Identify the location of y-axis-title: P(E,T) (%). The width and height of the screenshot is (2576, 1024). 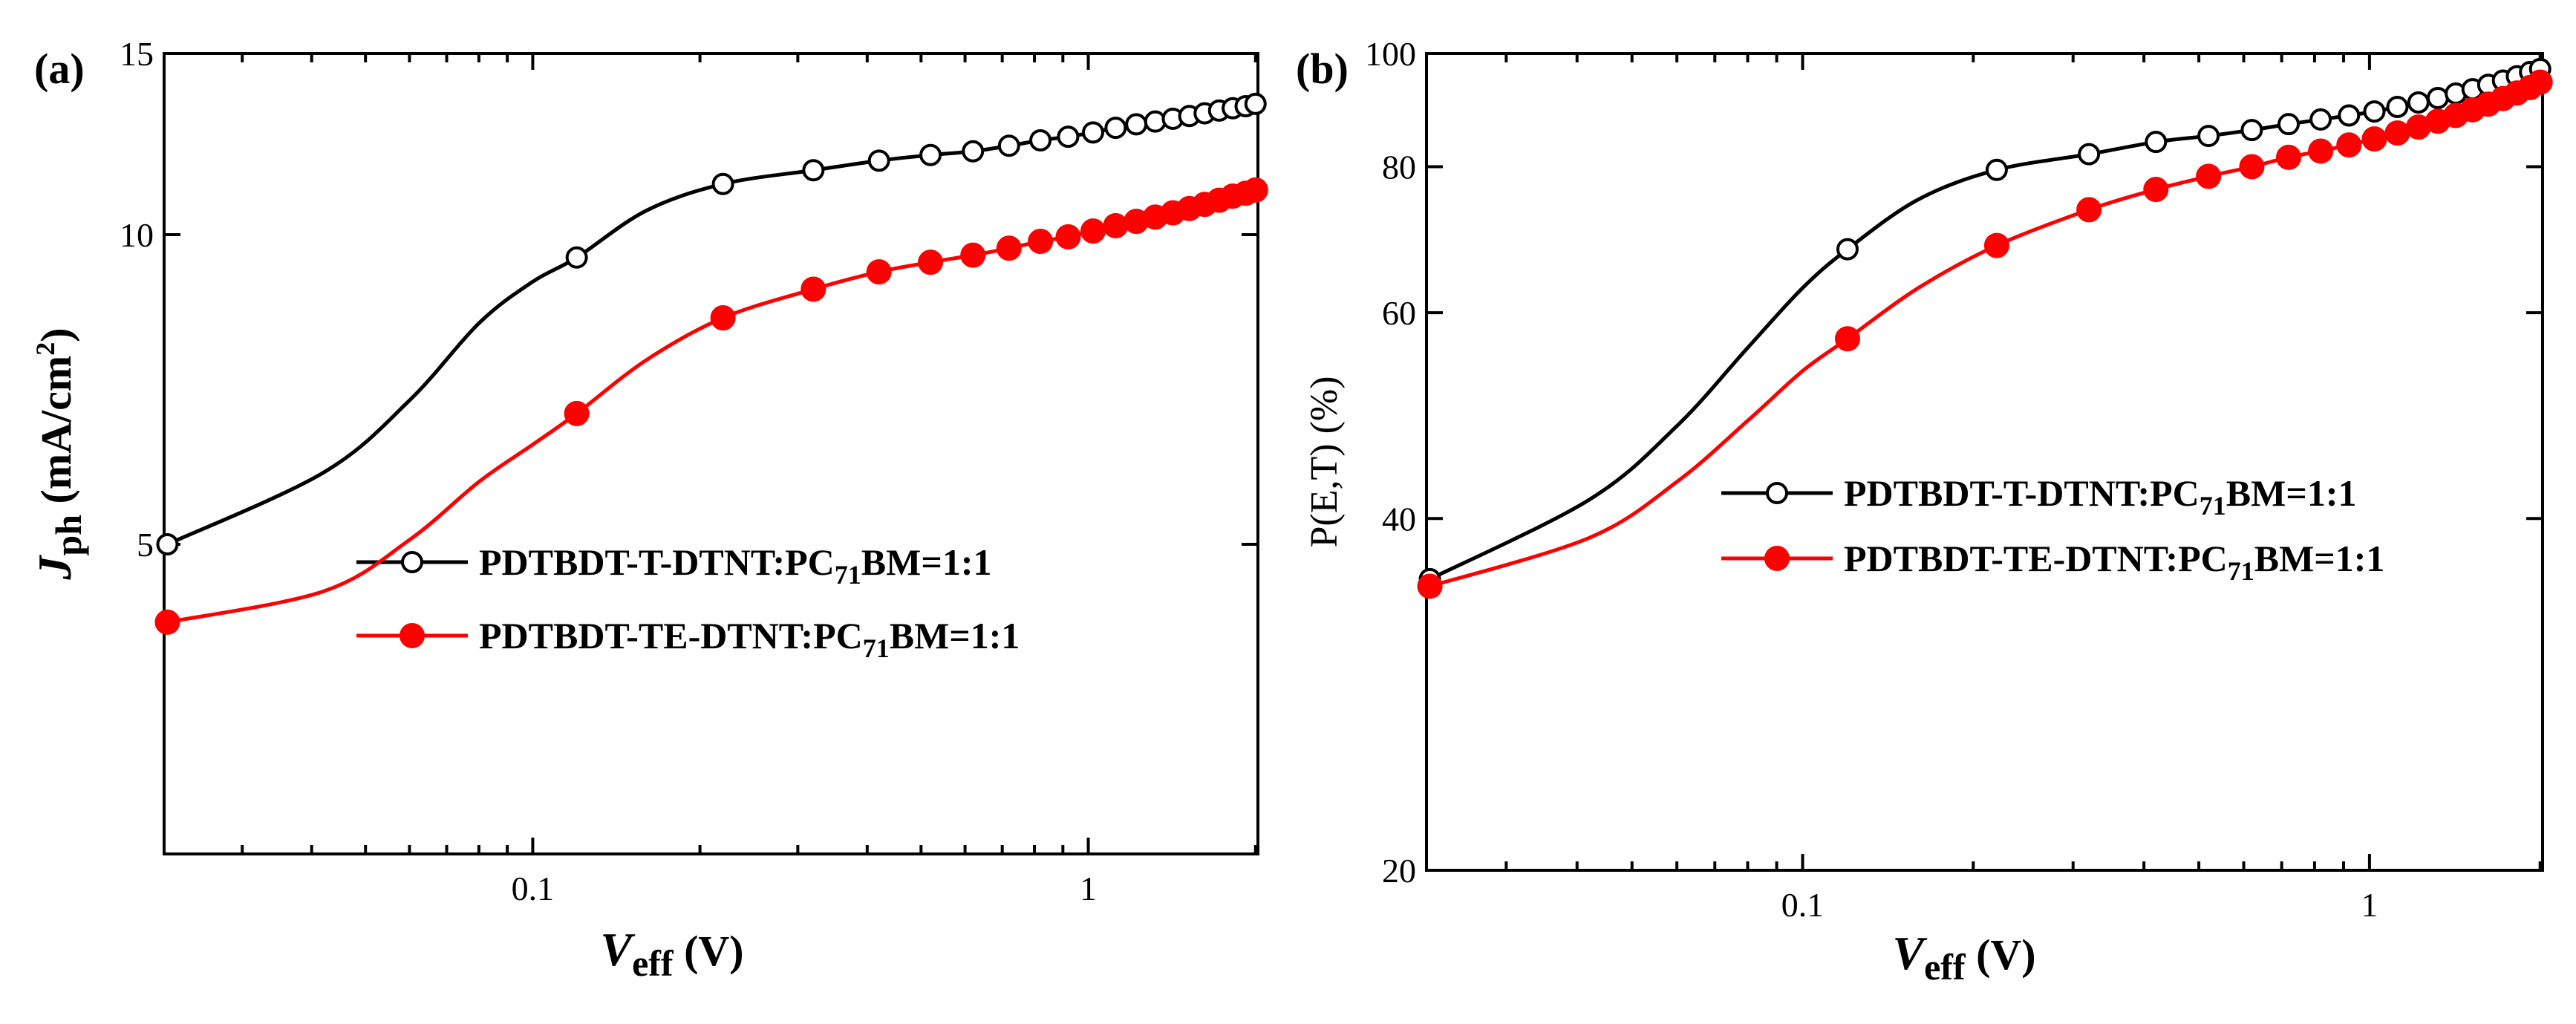
(1324, 461).